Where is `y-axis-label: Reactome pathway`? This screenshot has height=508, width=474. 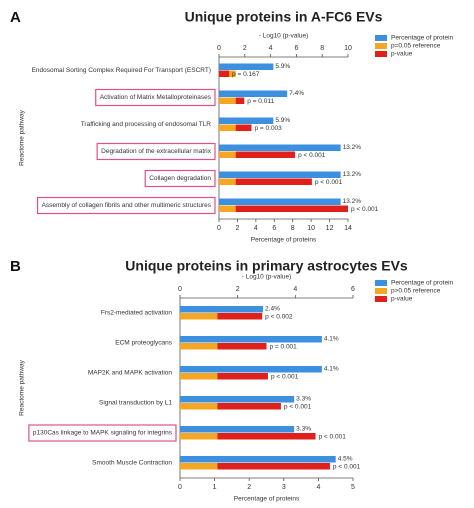
y-axis-label: Reactome pathway is located at coordinates (22, 387).